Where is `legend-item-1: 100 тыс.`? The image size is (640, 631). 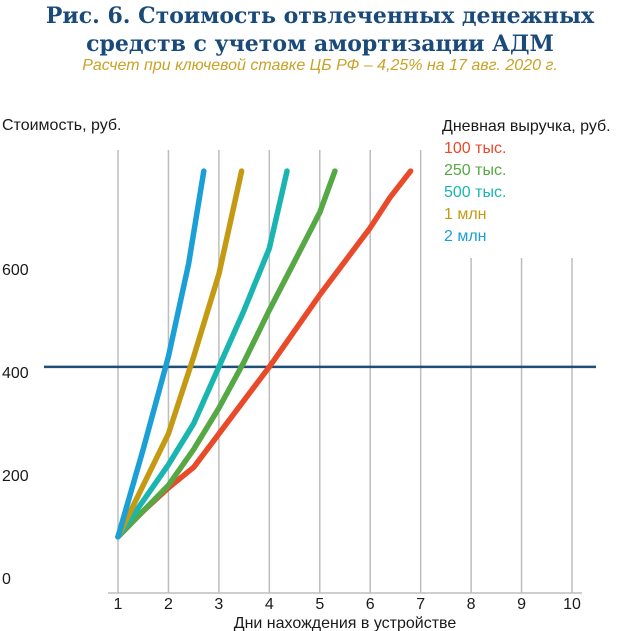 legend-item-1: 100 тыс. is located at coordinates (475, 148).